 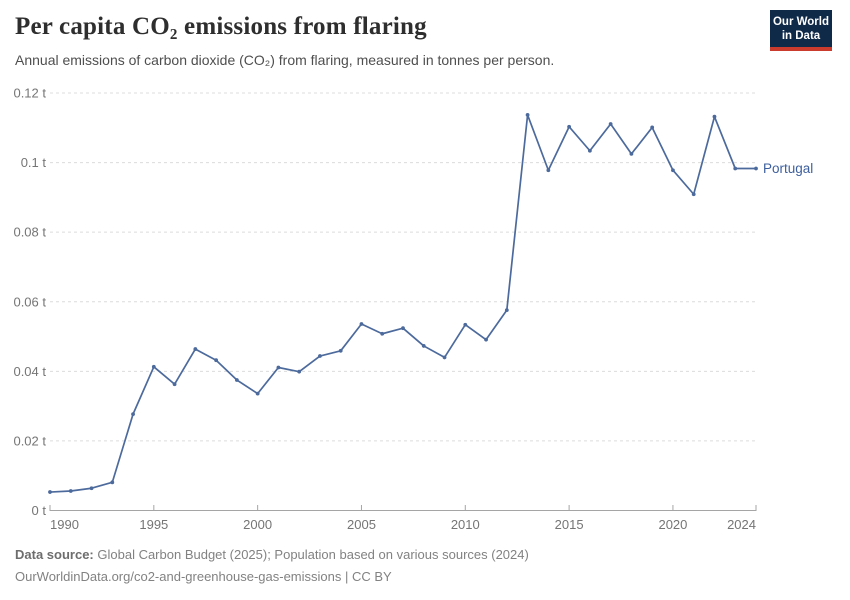 What do you see at coordinates (800, 22) in the screenshot?
I see `owid-logo-line1: Our World` at bounding box center [800, 22].